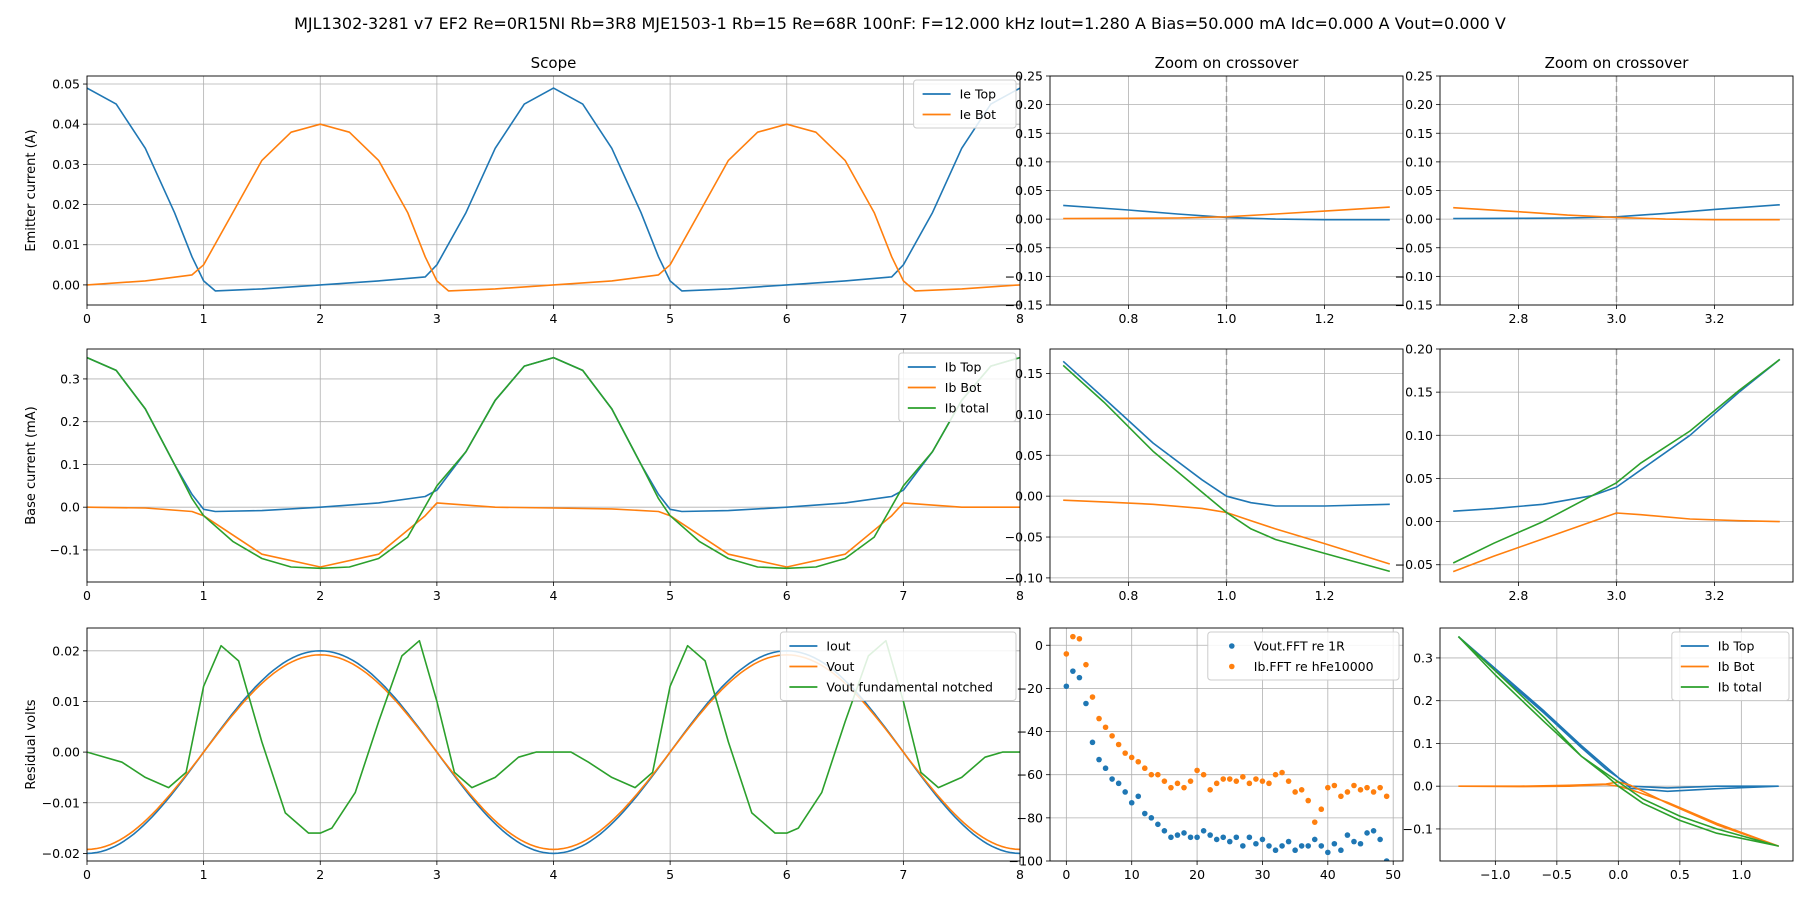  I want to click on legend: Ib Top Ib Bot Ib total, so click(1730, 666).